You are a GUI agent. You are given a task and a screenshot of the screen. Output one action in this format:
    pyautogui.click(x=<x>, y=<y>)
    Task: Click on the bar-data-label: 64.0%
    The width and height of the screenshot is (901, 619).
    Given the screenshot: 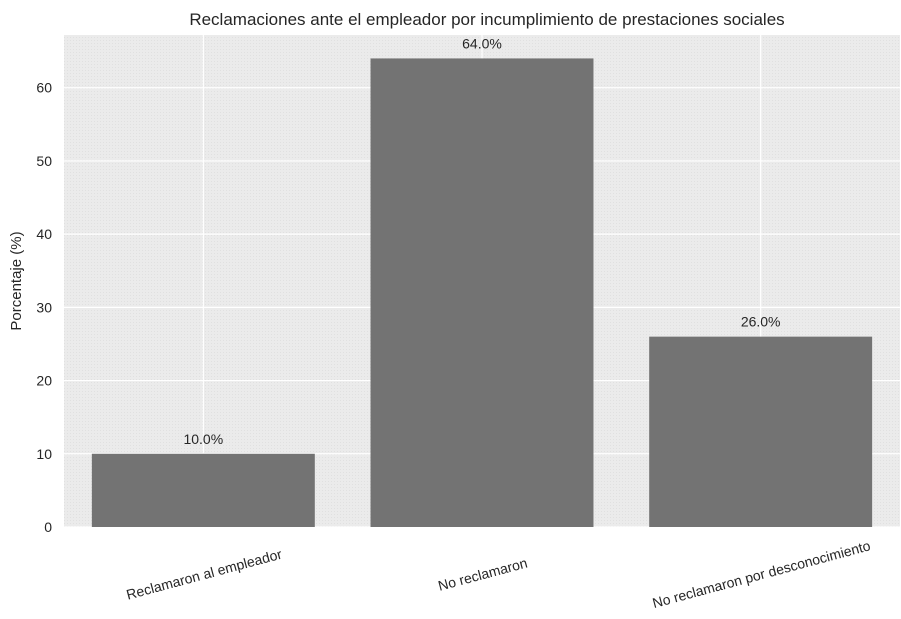 What is the action you would take?
    pyautogui.click(x=482, y=43)
    